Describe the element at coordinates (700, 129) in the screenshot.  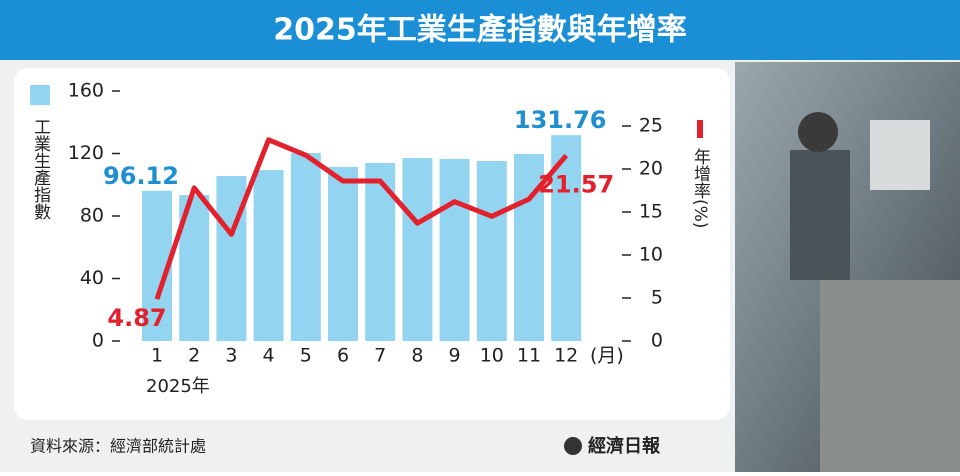
I see `legend-swatch-line` at that location.